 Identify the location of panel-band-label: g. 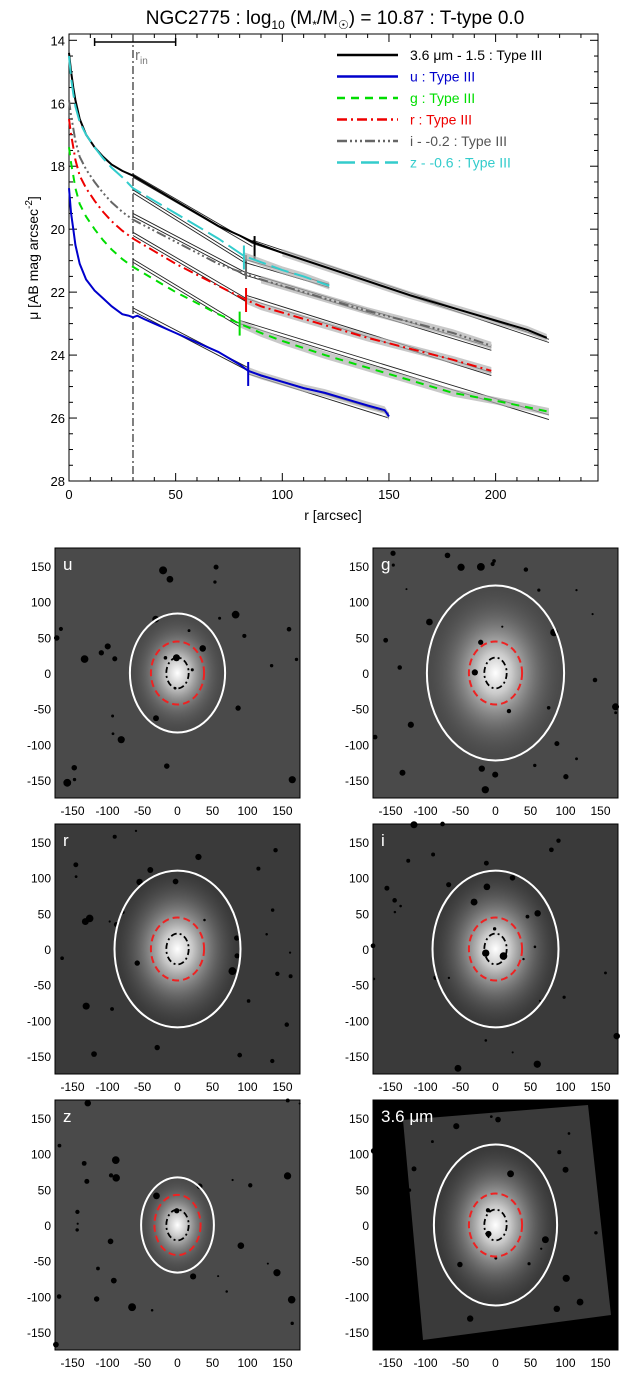
(385, 564).